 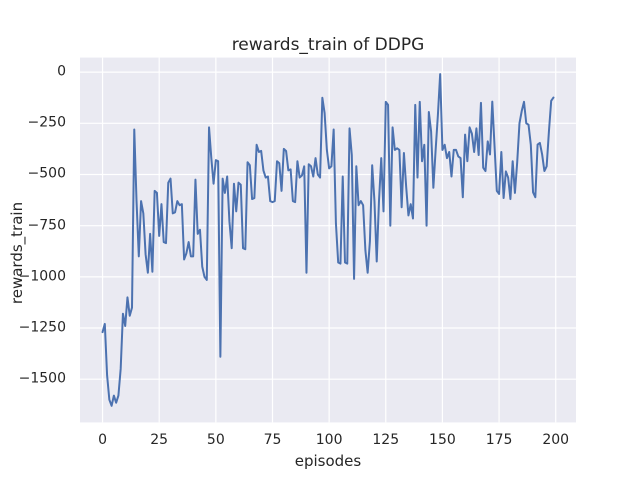 I want to click on x-axis-label: episodes, so click(x=328, y=461).